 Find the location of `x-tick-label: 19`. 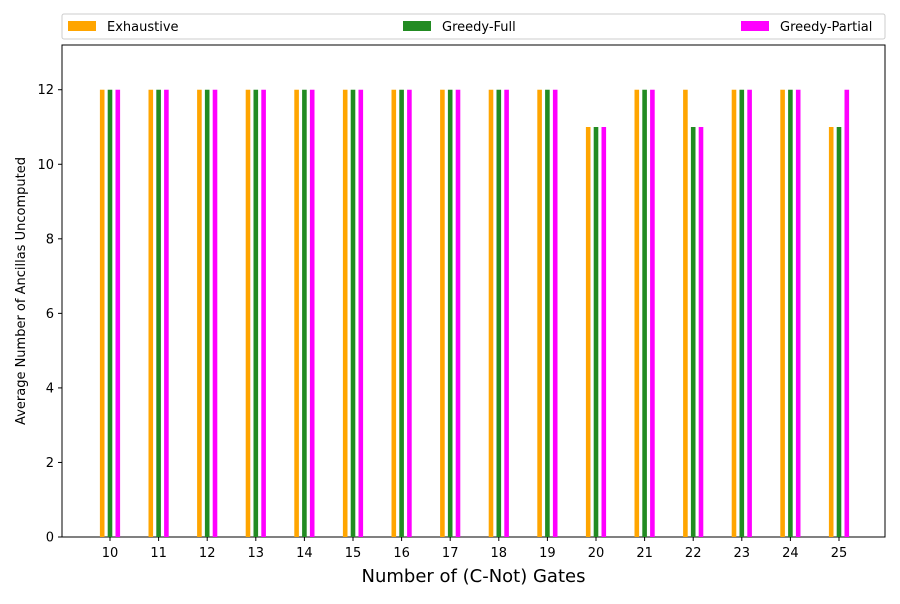

x-tick-label: 19 is located at coordinates (547, 553).